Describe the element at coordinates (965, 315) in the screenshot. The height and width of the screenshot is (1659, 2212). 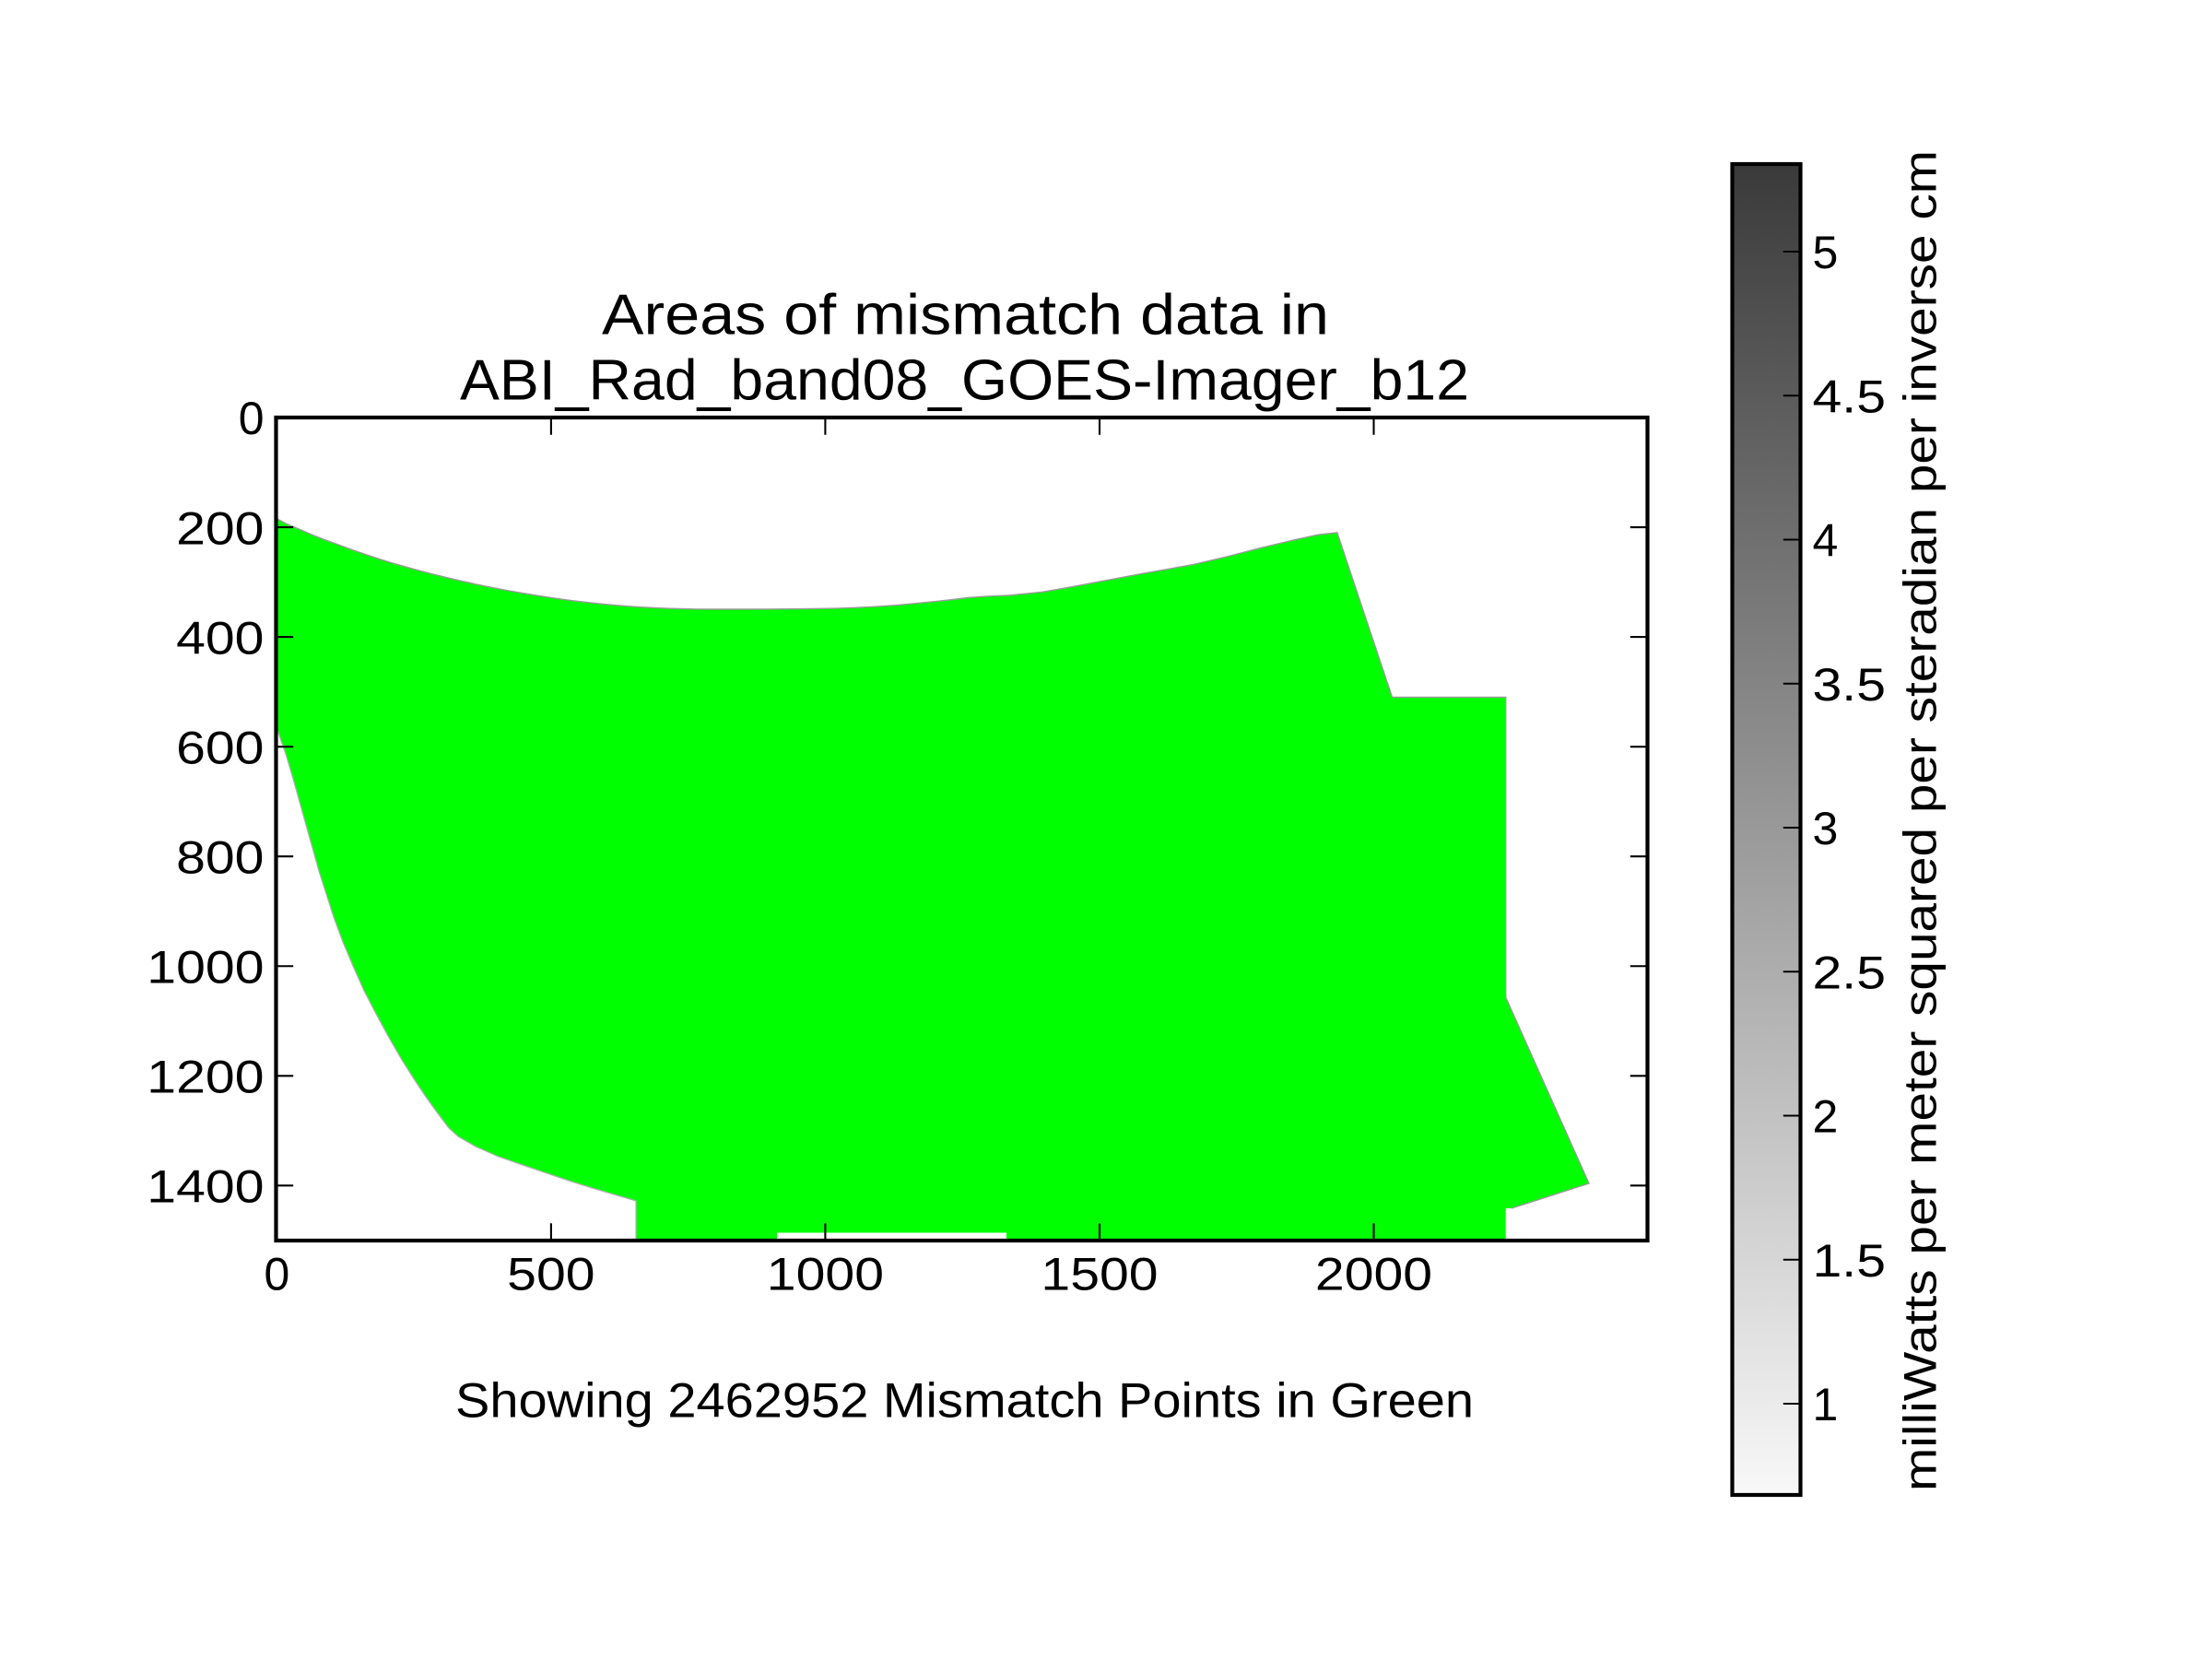
I see `svg-text: Areas of mismatch data in` at that location.